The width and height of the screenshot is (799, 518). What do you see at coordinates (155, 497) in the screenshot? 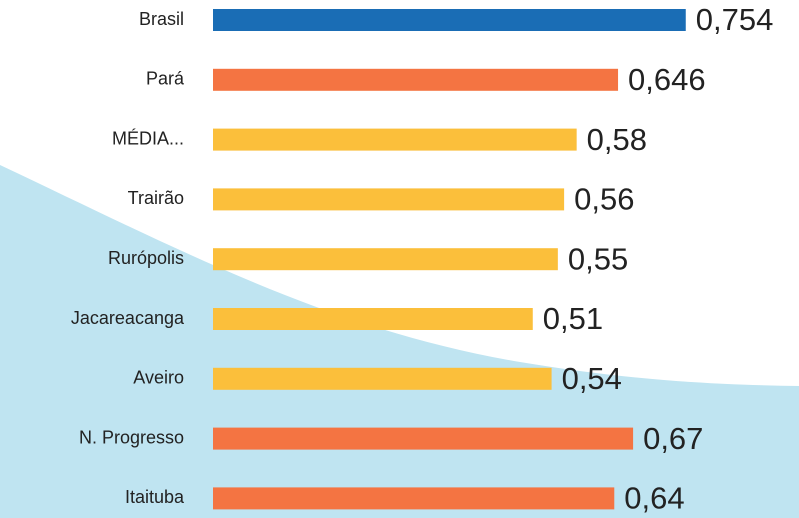
I see `category-label: Itaituba` at bounding box center [155, 497].